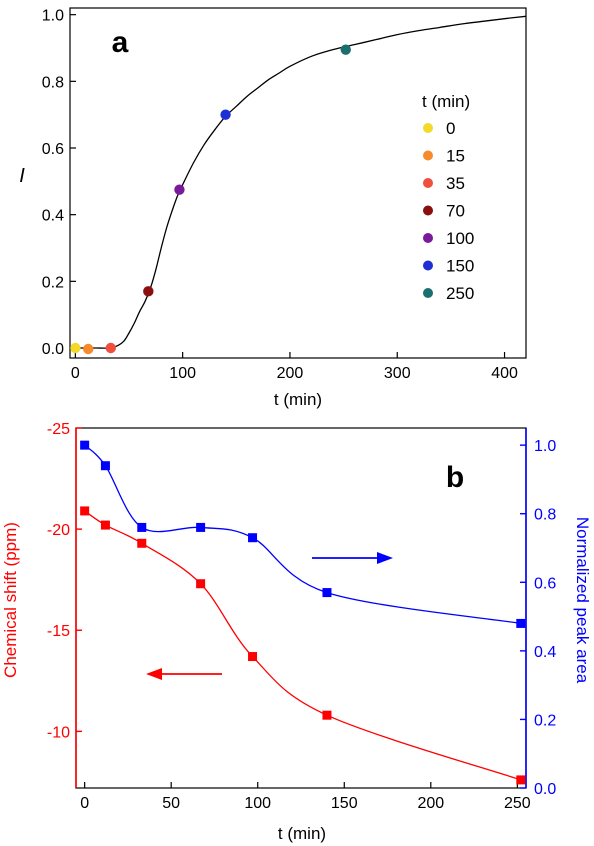  Describe the element at coordinates (545, 515) in the screenshot. I see `panel-b-right-tick-label: 0.8` at that location.